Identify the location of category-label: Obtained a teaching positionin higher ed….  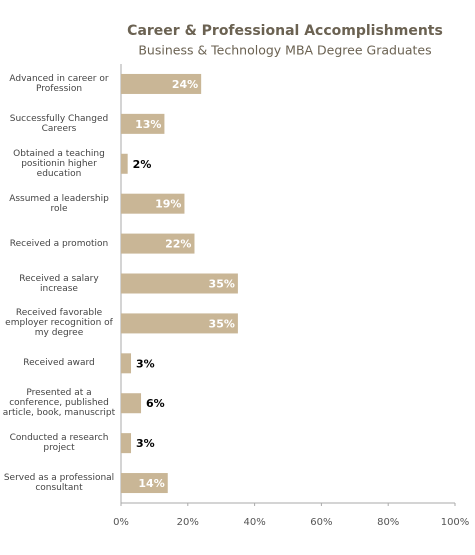
(59, 163).